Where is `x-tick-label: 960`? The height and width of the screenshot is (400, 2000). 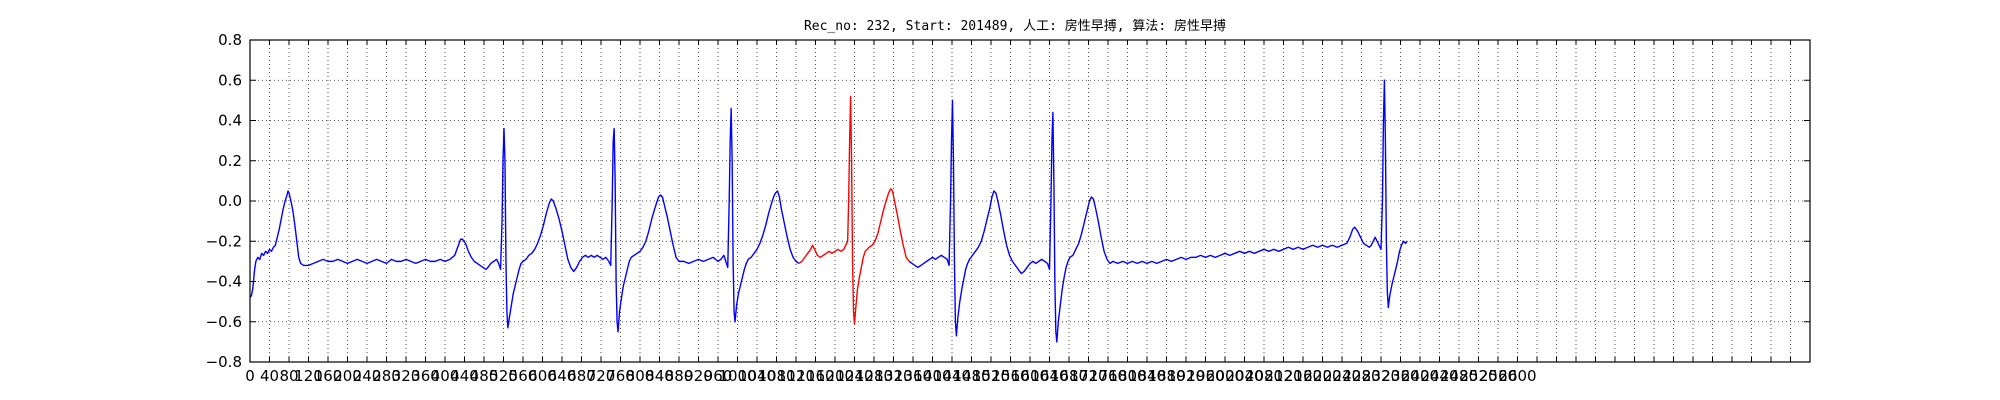 x-tick-label: 960 is located at coordinates (718, 376).